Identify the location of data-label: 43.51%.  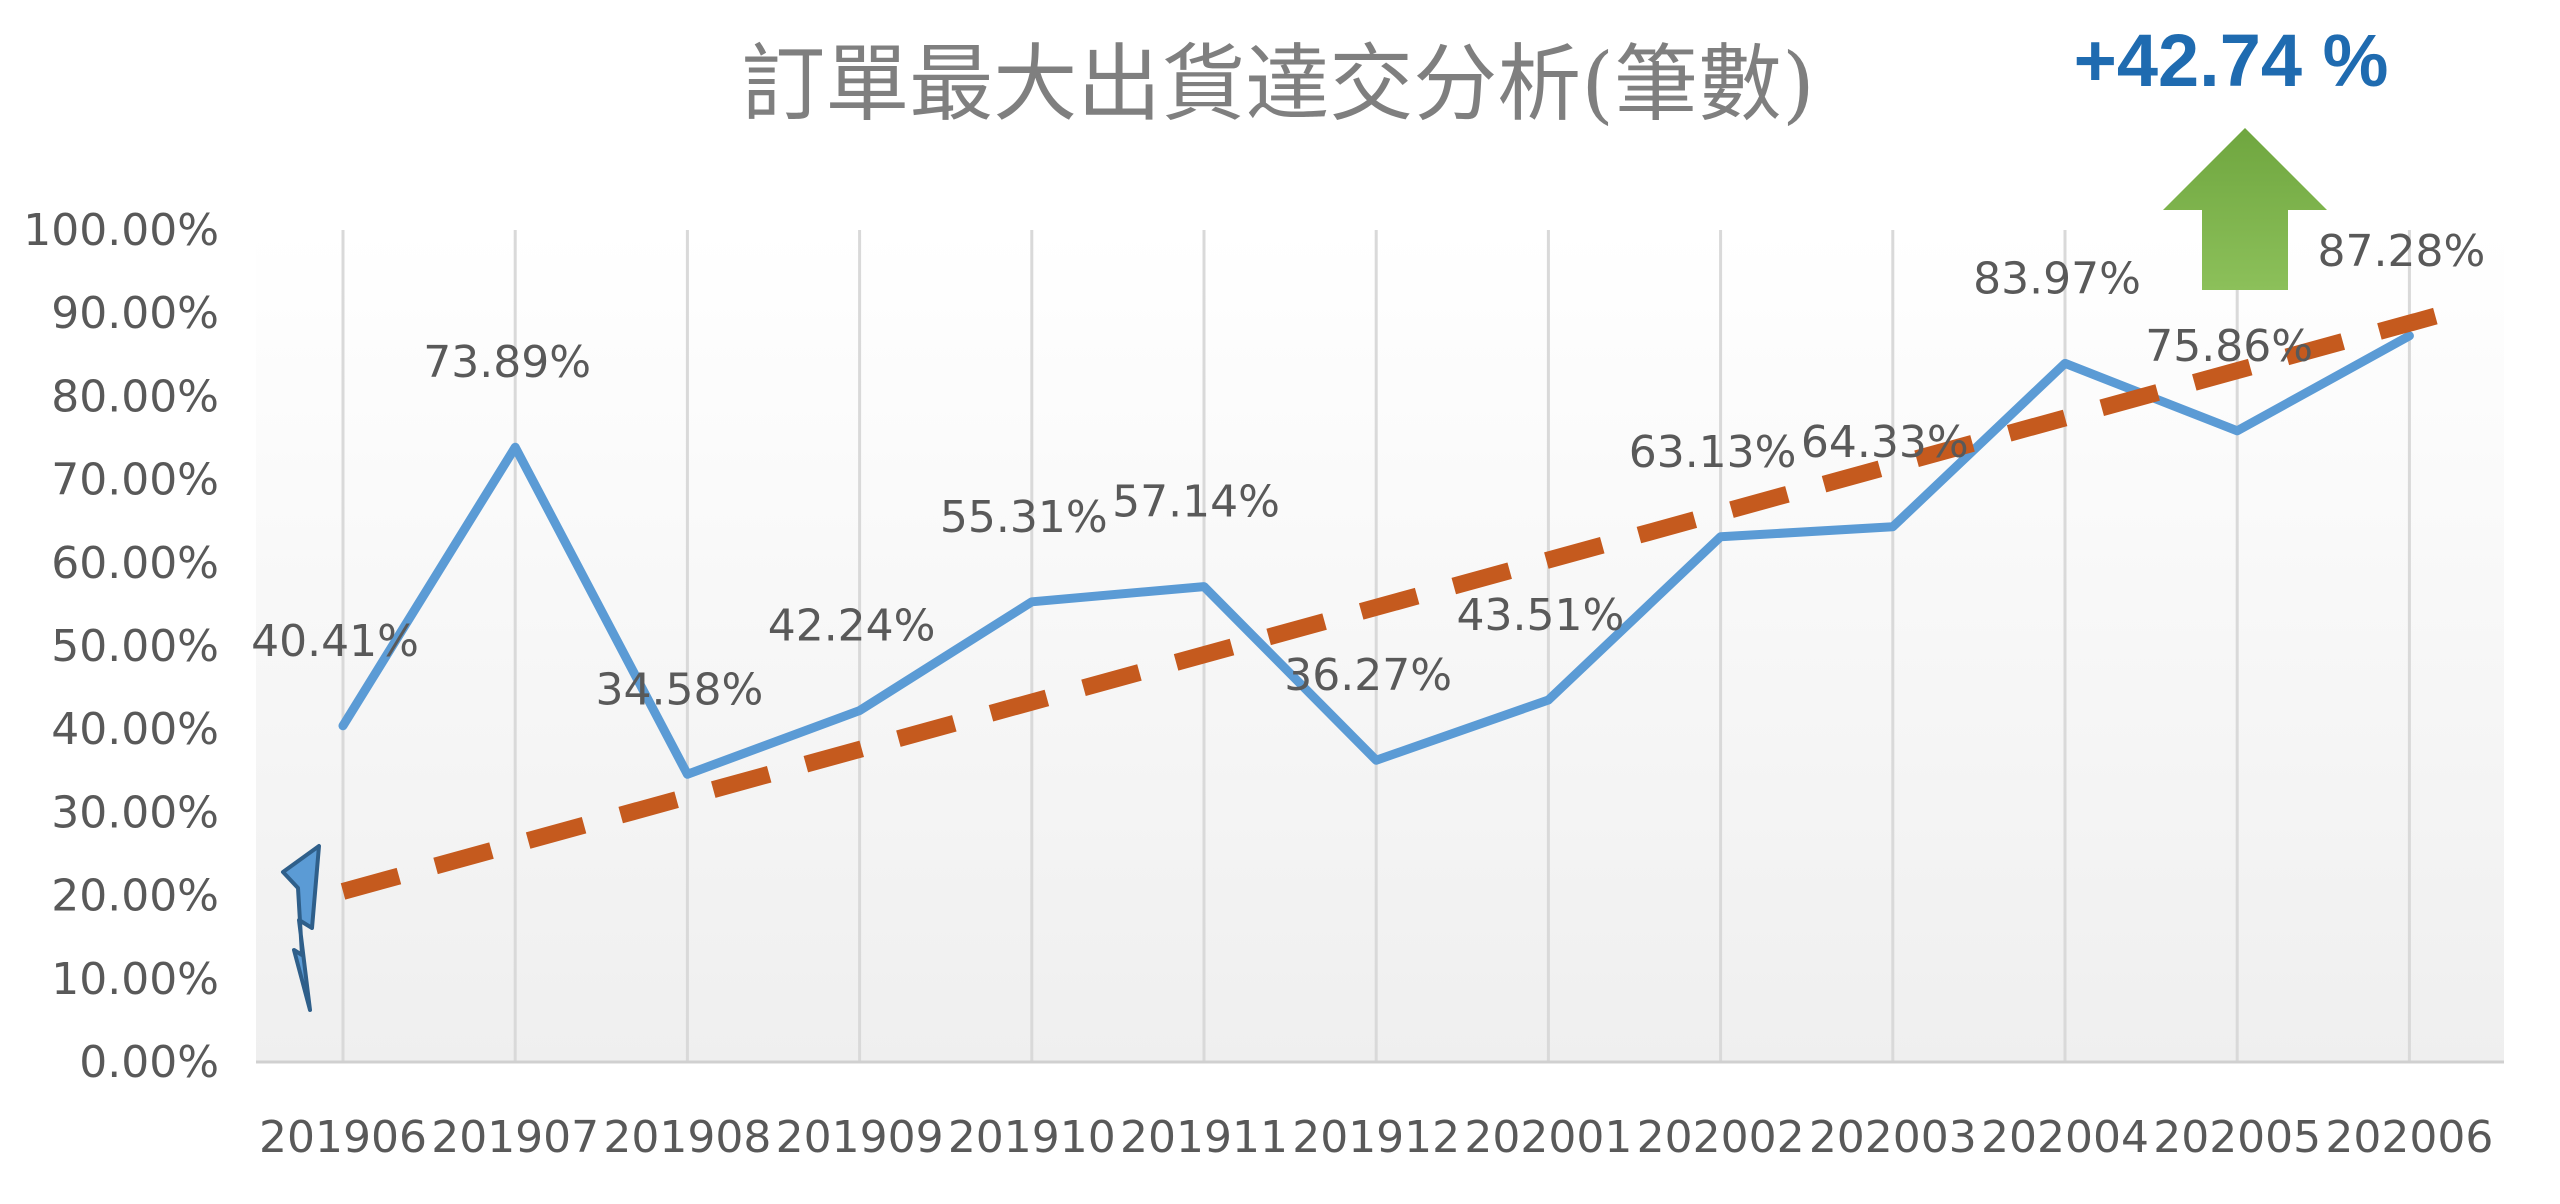
(1541, 615).